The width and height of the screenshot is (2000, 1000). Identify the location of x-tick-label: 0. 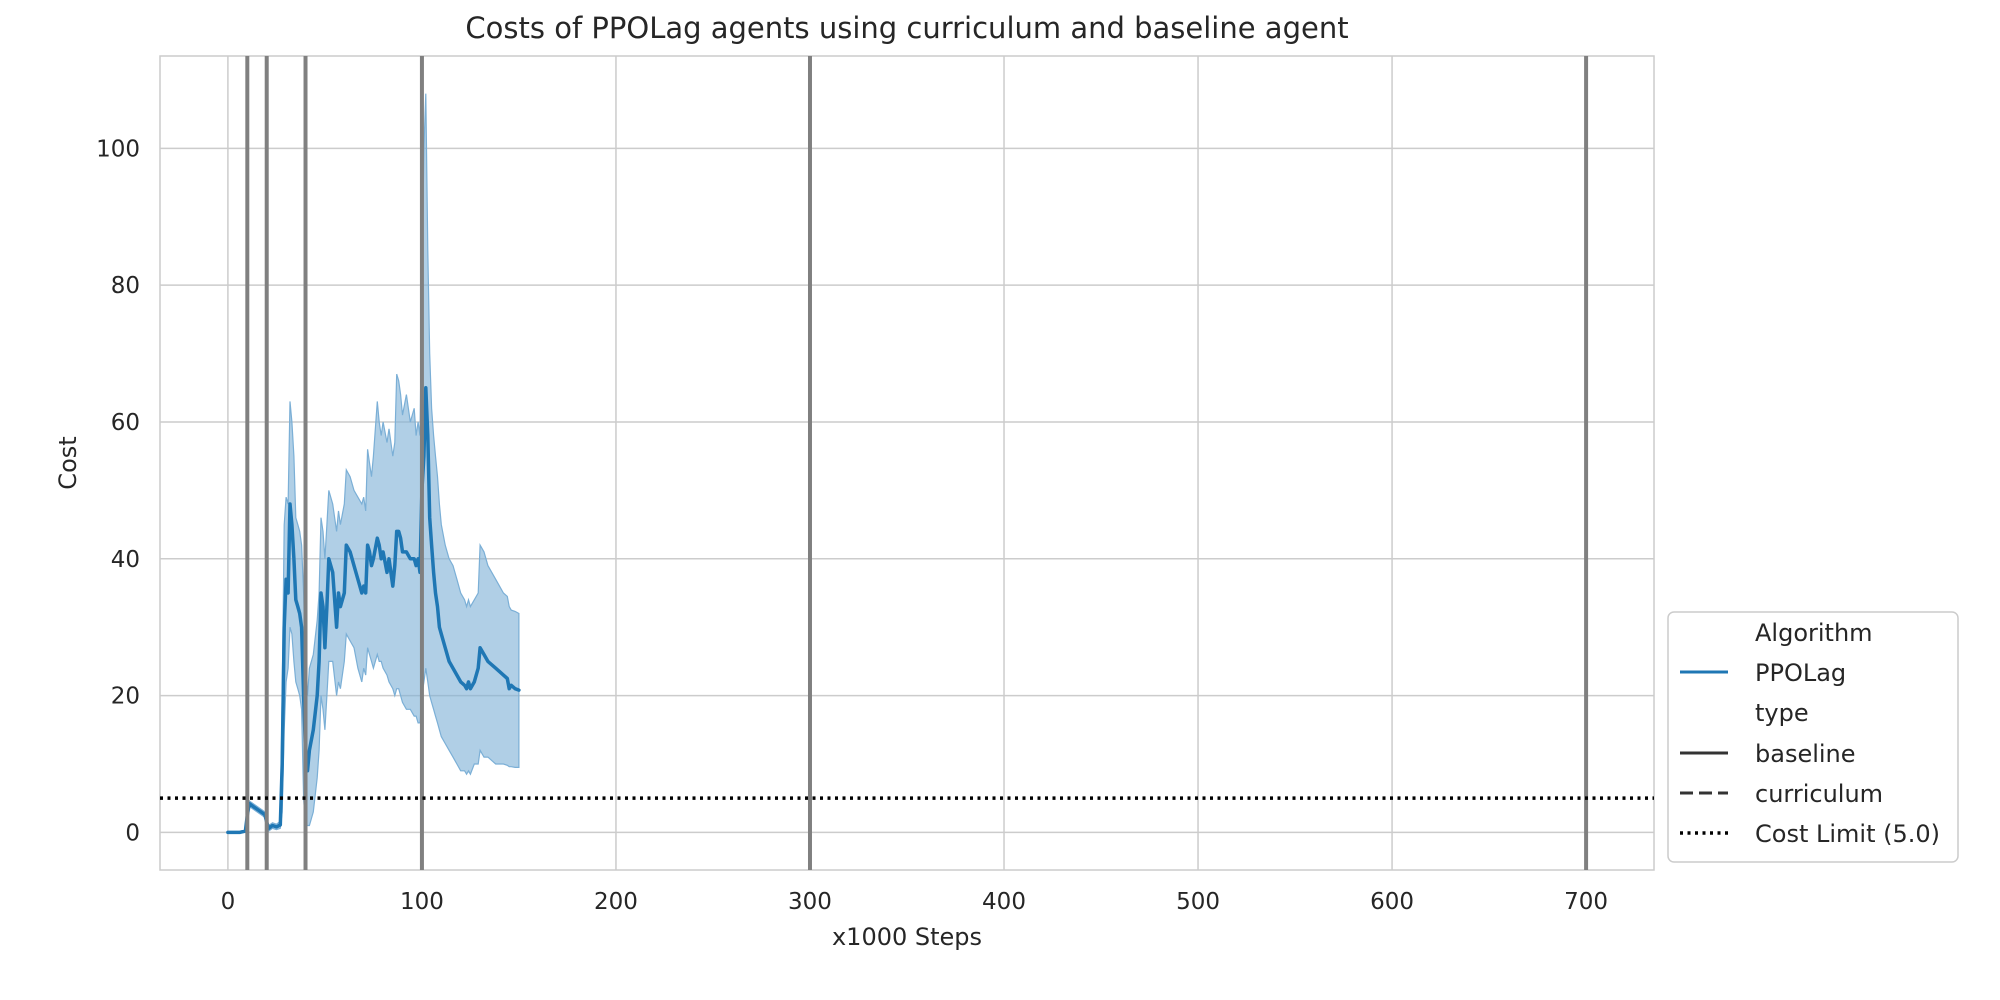
(228, 902).